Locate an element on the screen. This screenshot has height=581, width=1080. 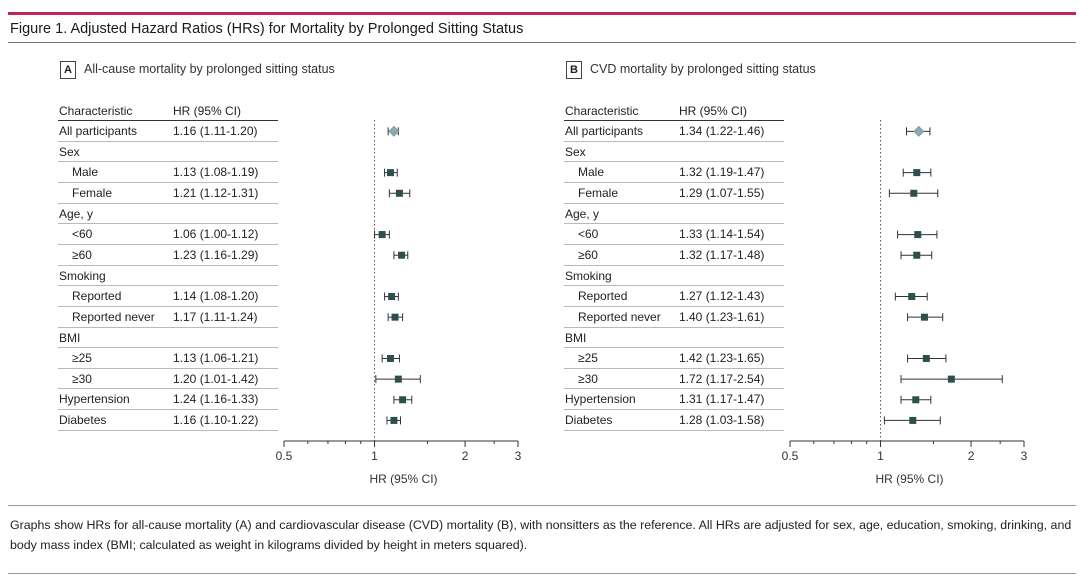
row-label: Male is located at coordinates (85, 172).